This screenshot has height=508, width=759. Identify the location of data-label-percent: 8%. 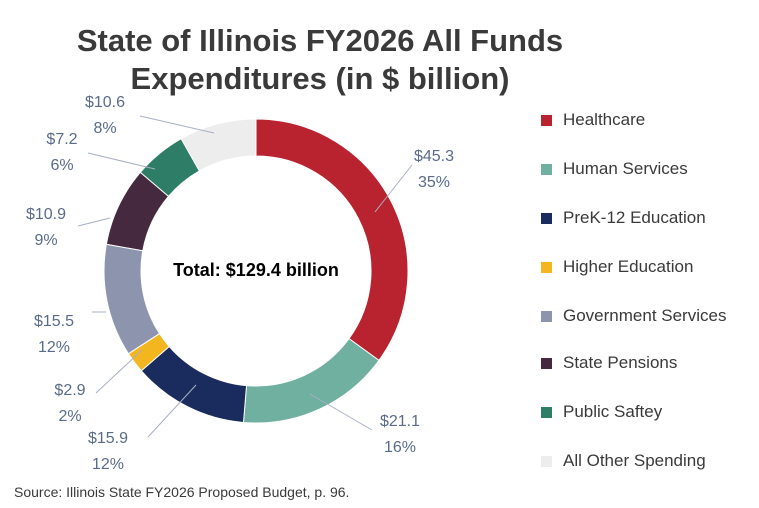
(104, 128).